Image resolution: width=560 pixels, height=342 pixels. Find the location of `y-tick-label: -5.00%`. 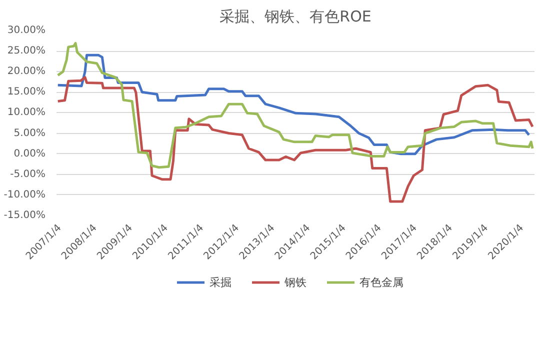

y-tick-label: -5.00% is located at coordinates (28, 174).